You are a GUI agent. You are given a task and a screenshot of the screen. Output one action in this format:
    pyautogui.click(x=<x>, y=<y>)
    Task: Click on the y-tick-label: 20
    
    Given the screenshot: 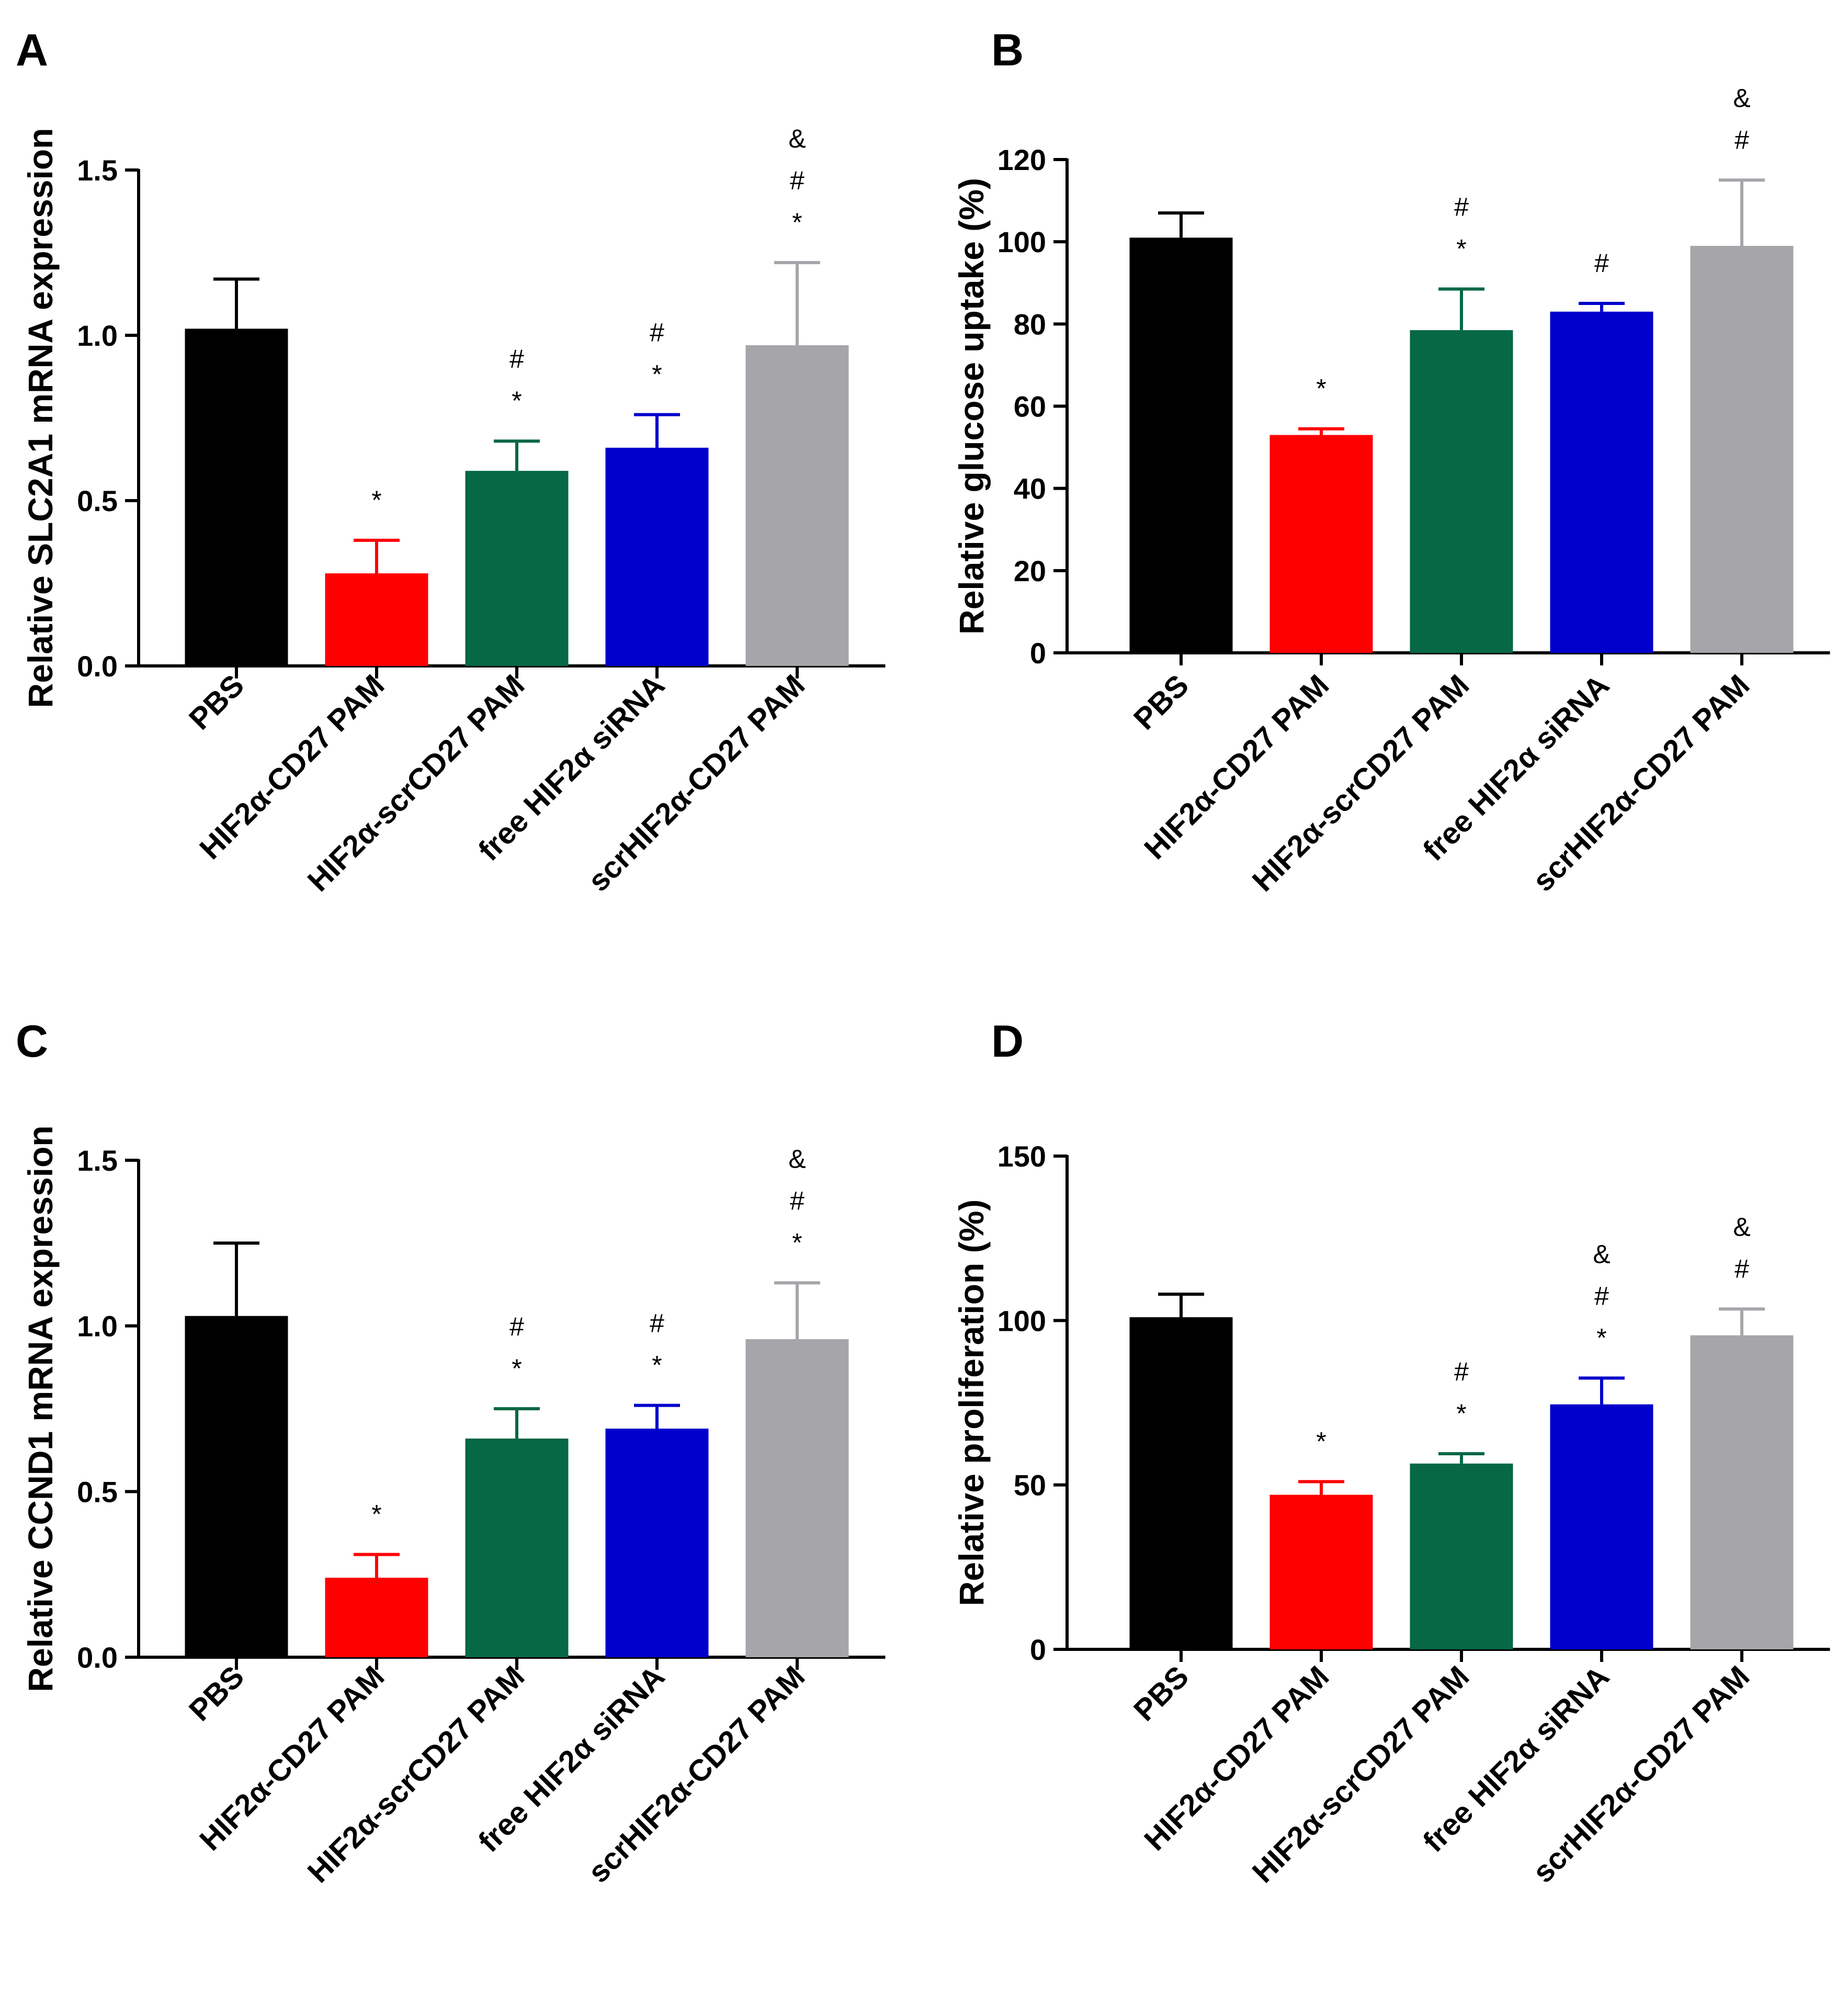 What is the action you would take?
    pyautogui.click(x=1030, y=570)
    